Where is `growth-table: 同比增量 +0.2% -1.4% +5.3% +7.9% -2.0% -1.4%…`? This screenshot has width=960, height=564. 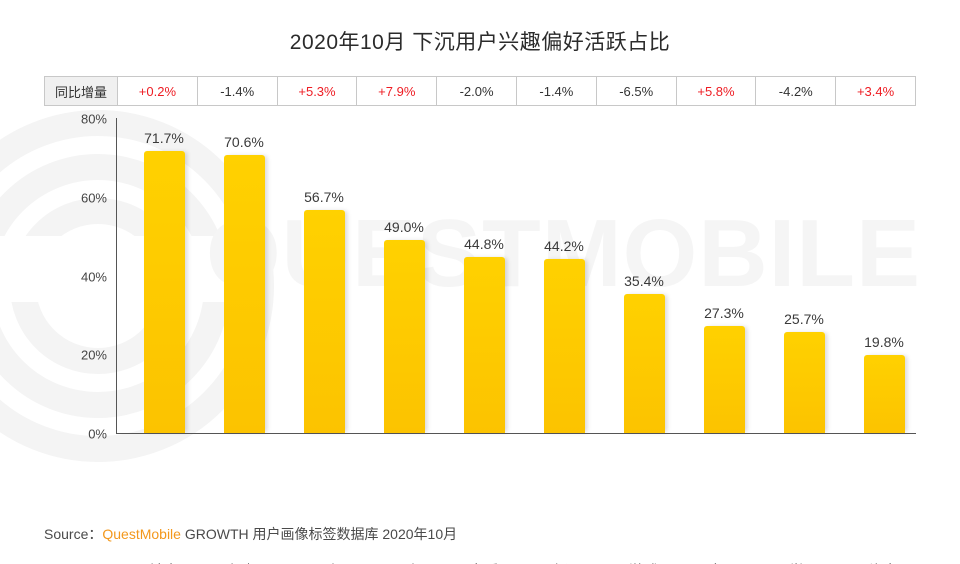
growth-table: 同比增量 +0.2% -1.4% +5.3% +7.9% -2.0% -1.4%… is located at coordinates (480, 91).